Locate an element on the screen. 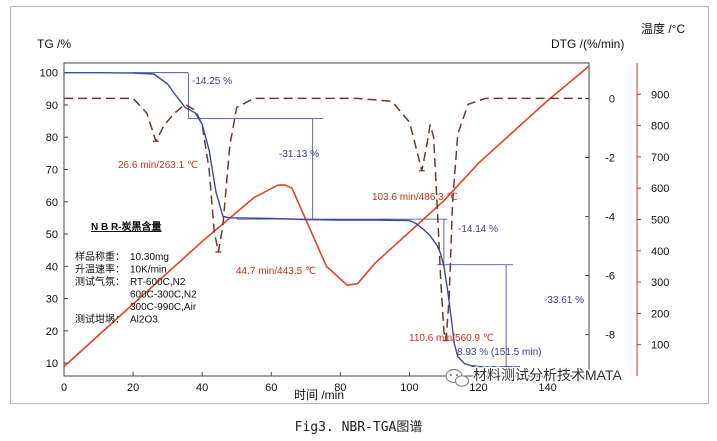 Image resolution: width=717 pixels, height=441 pixels. tg-tick-label: 80 is located at coordinates (52, 138).